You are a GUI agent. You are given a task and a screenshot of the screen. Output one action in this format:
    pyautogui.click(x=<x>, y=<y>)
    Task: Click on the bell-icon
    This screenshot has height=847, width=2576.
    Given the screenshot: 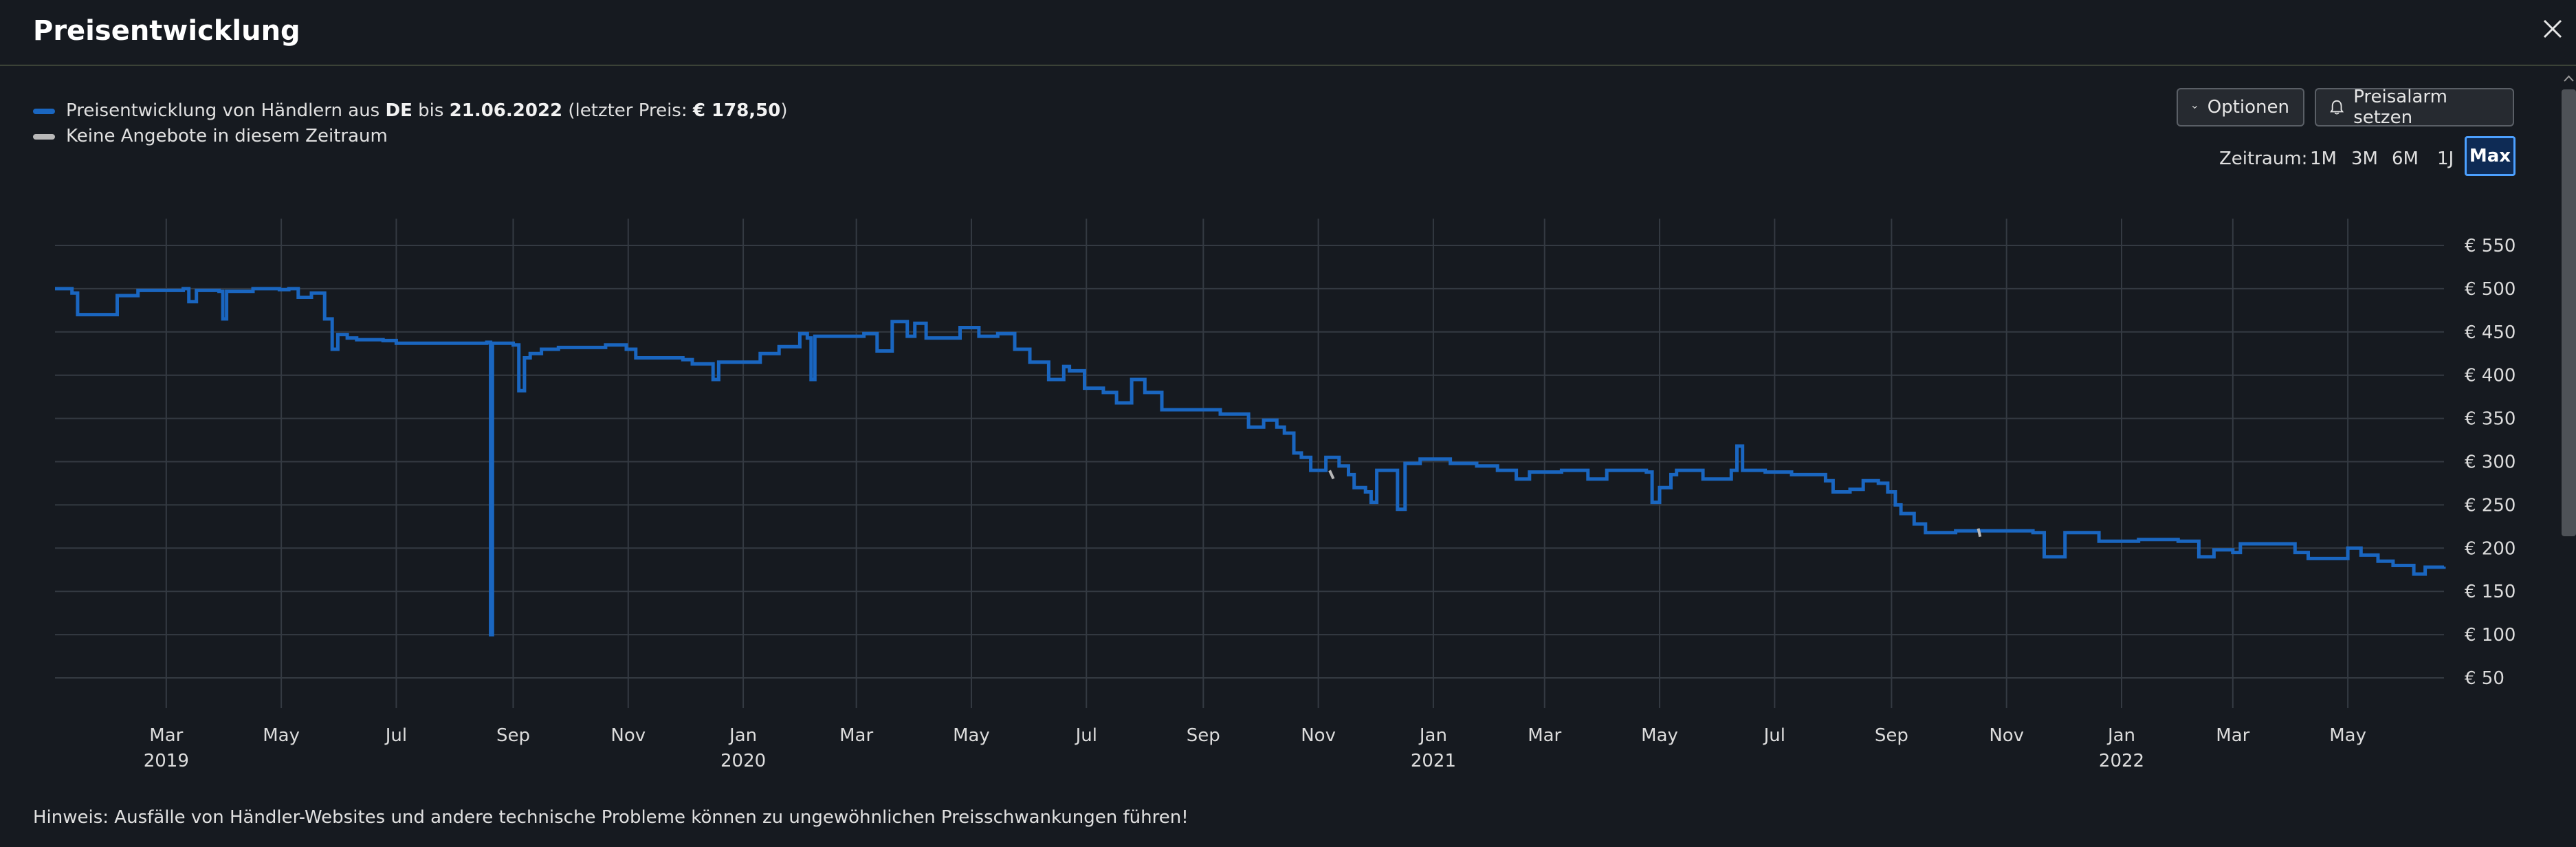 What is the action you would take?
    pyautogui.click(x=2337, y=107)
    